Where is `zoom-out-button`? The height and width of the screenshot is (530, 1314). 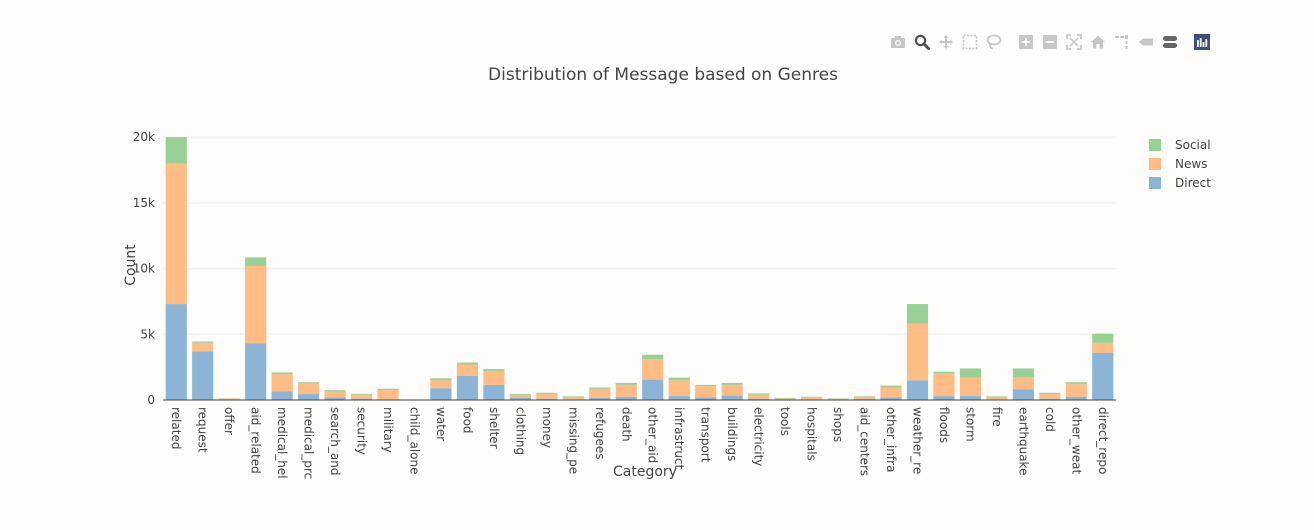 zoom-out-button is located at coordinates (1050, 42).